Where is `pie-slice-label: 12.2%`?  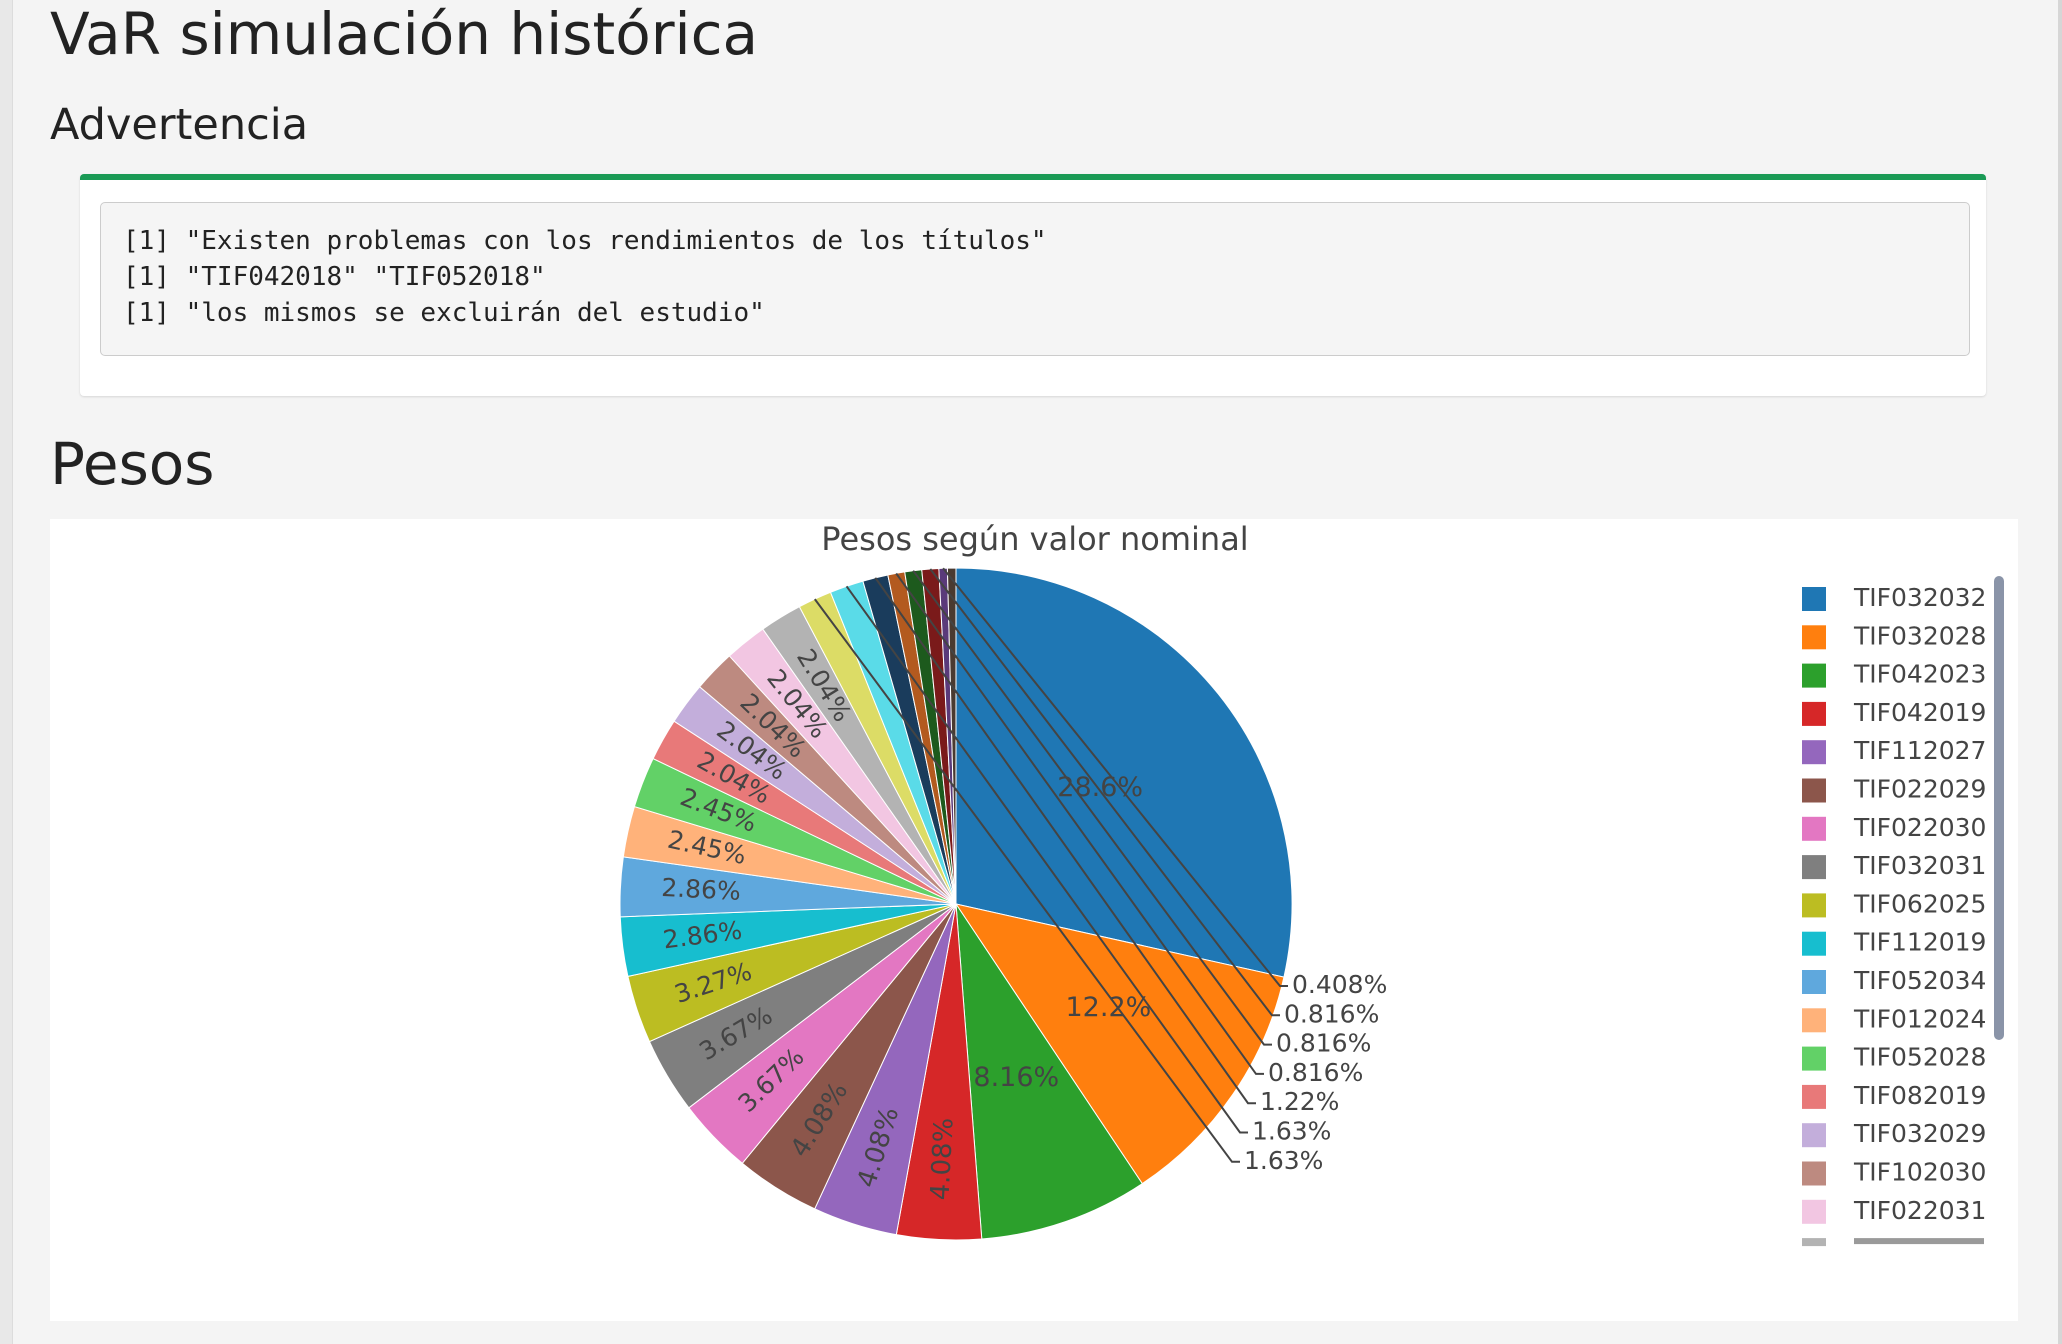 pie-slice-label: 12.2% is located at coordinates (1109, 1007).